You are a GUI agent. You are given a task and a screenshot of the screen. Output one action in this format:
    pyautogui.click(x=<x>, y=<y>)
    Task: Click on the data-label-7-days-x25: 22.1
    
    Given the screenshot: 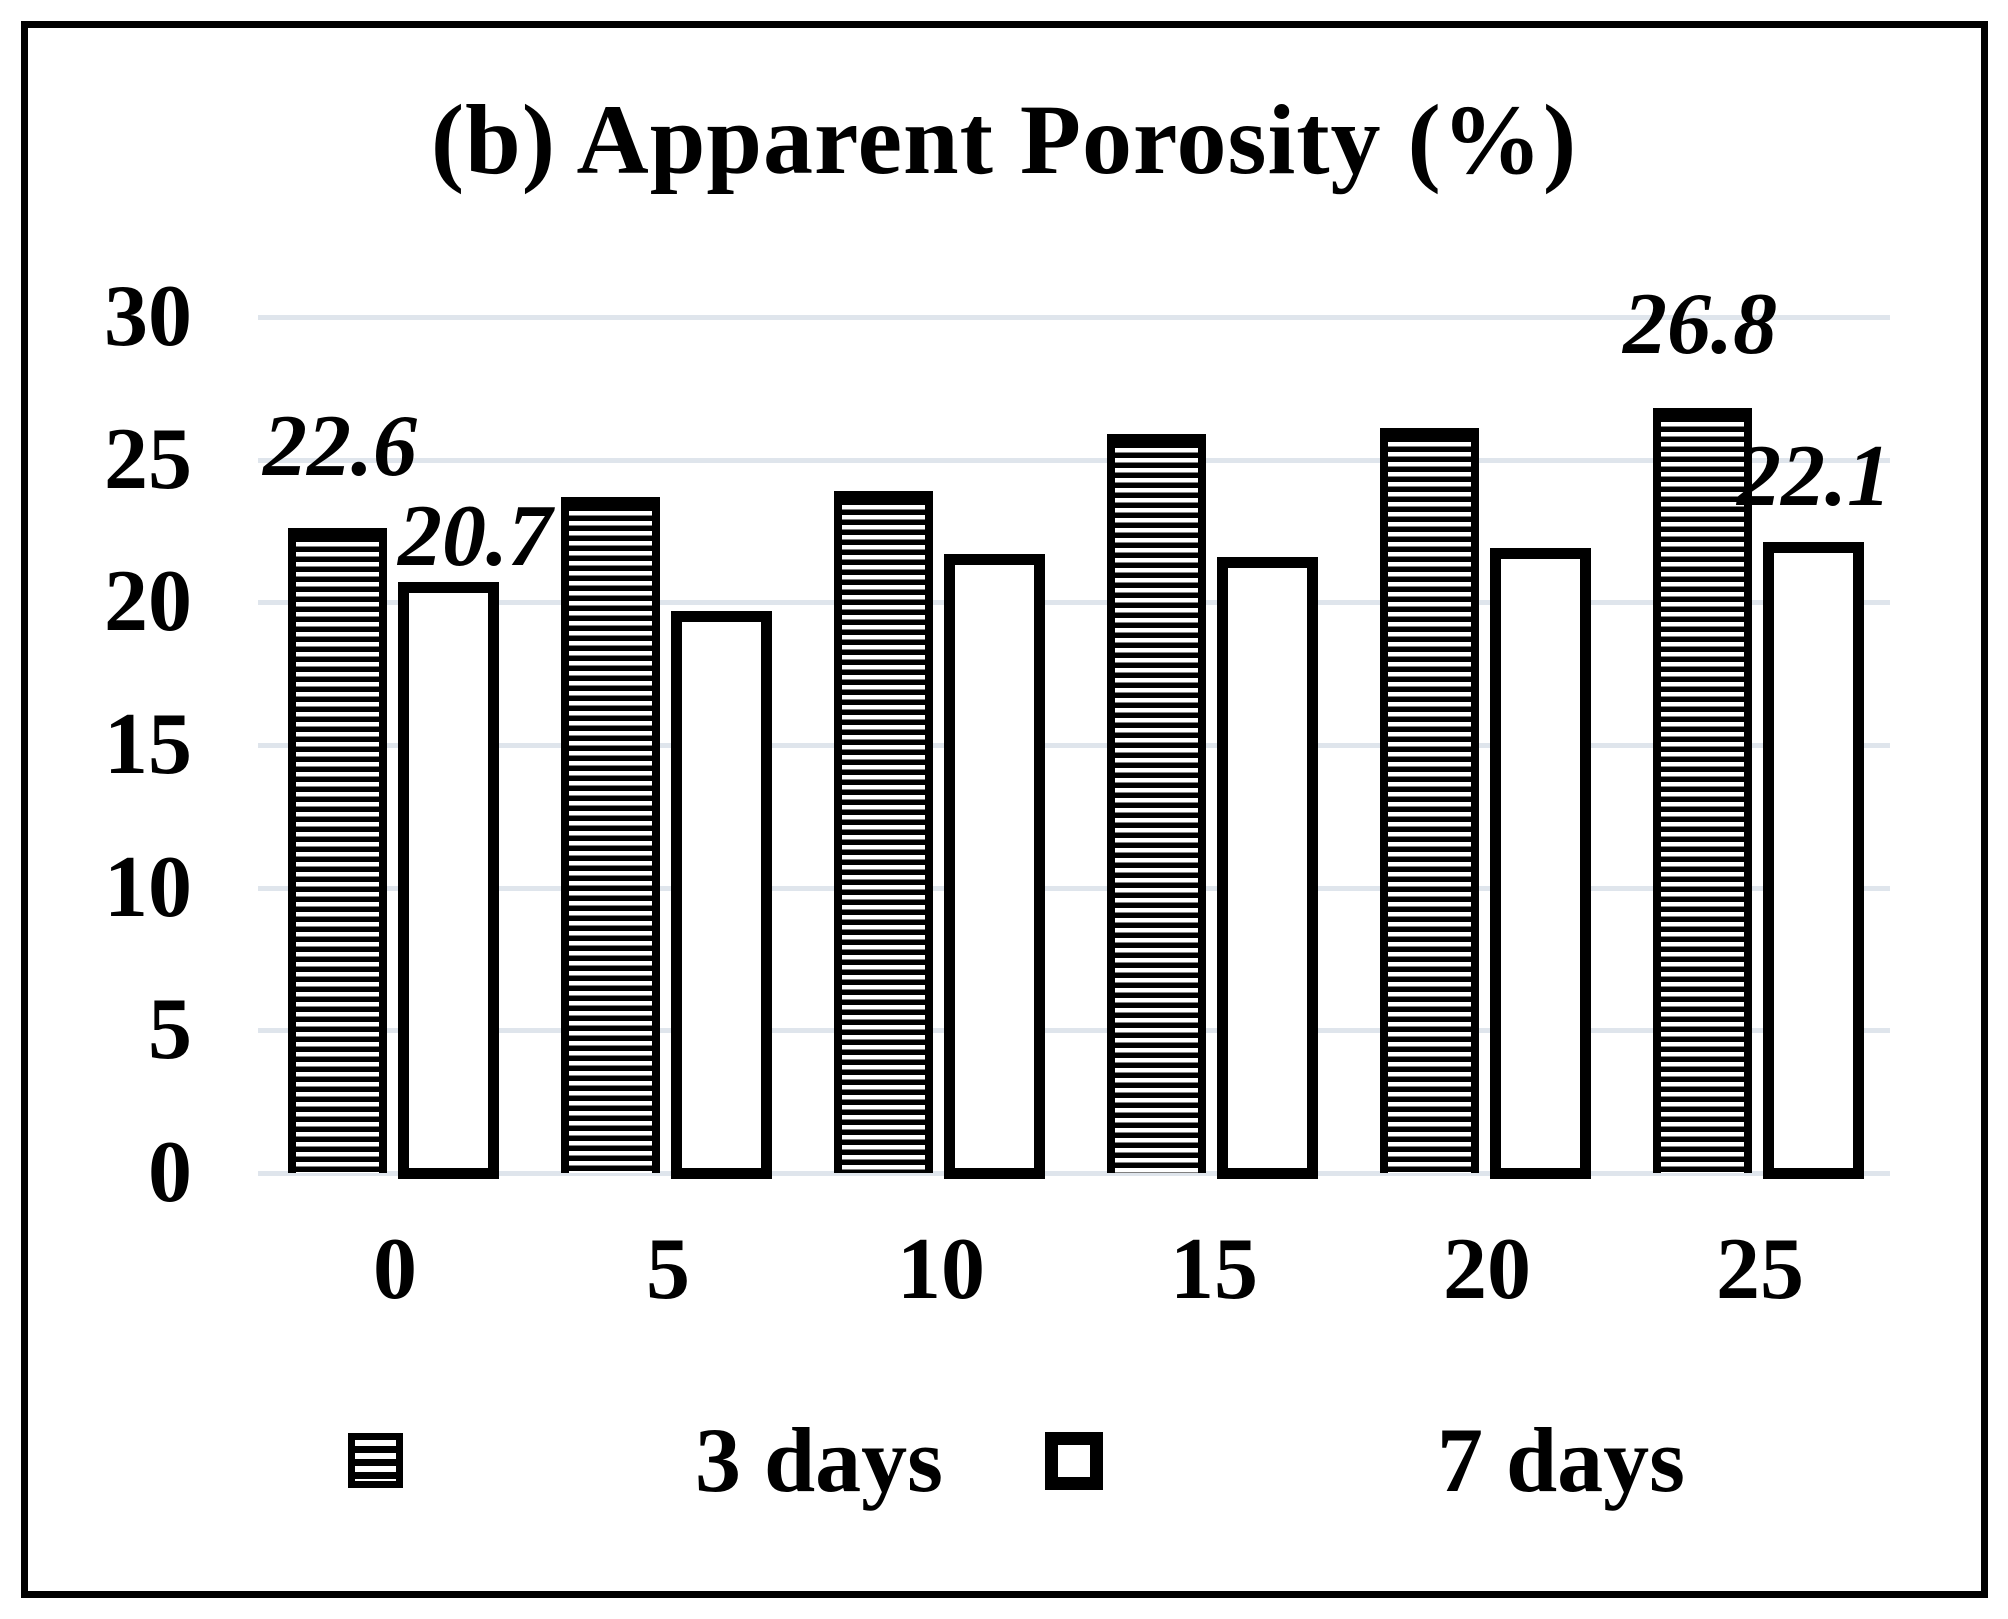 What is the action you would take?
    pyautogui.click(x=1814, y=476)
    